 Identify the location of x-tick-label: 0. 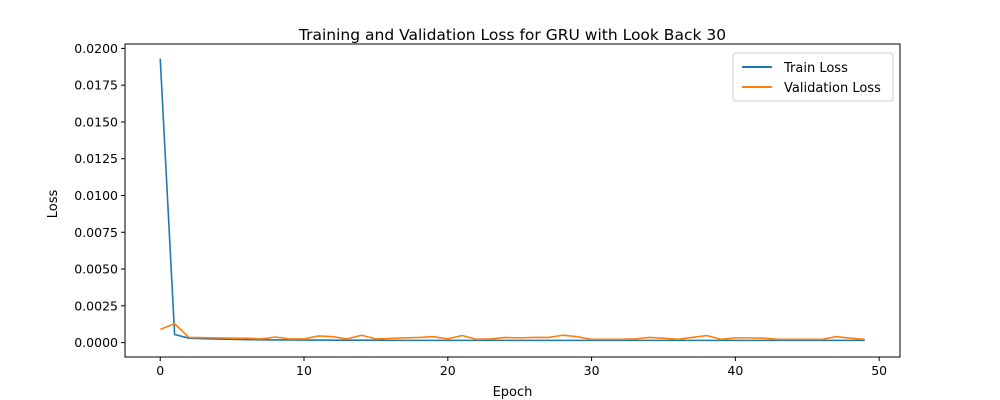
(160, 370).